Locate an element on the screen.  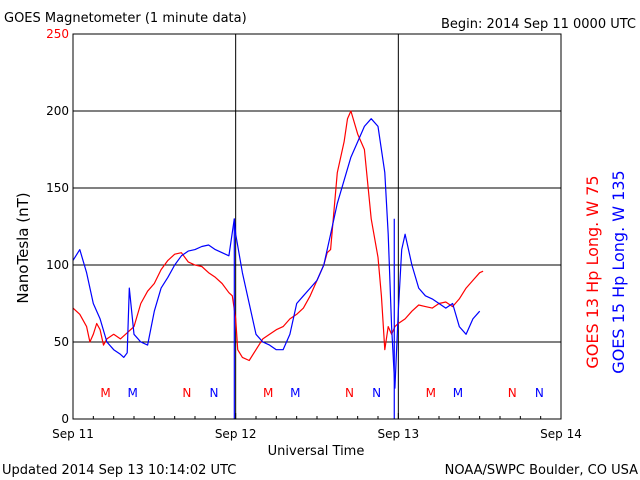
x-tick-label: Sep 14 is located at coordinates (561, 434).